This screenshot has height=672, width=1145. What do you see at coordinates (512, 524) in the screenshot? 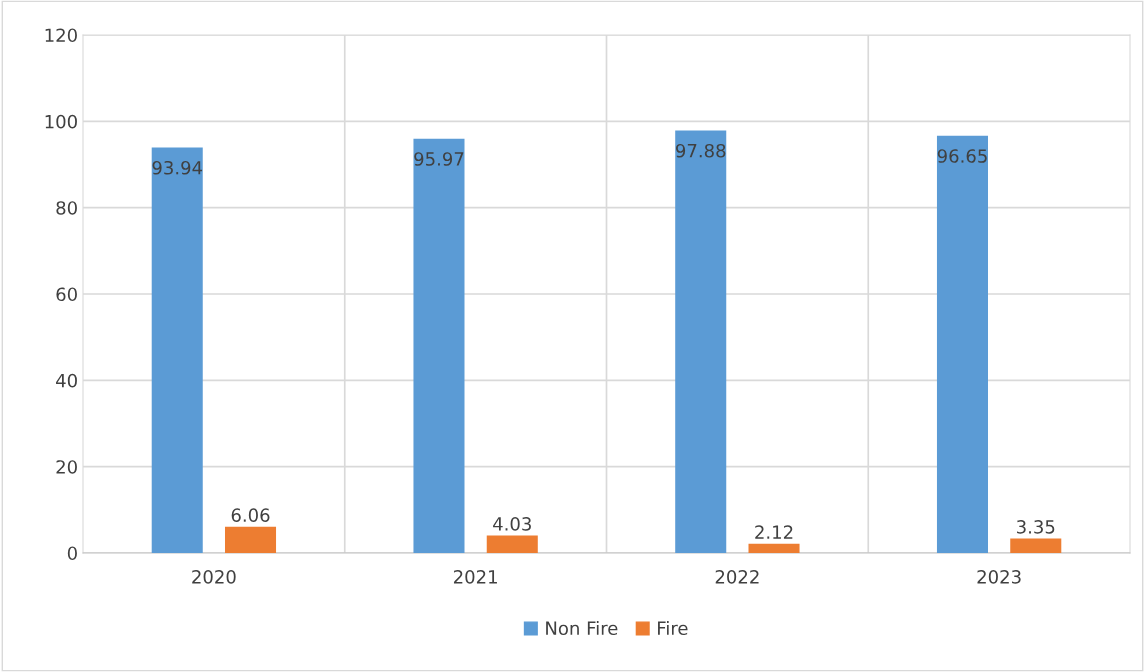
I see `data-label: 4.03` at bounding box center [512, 524].